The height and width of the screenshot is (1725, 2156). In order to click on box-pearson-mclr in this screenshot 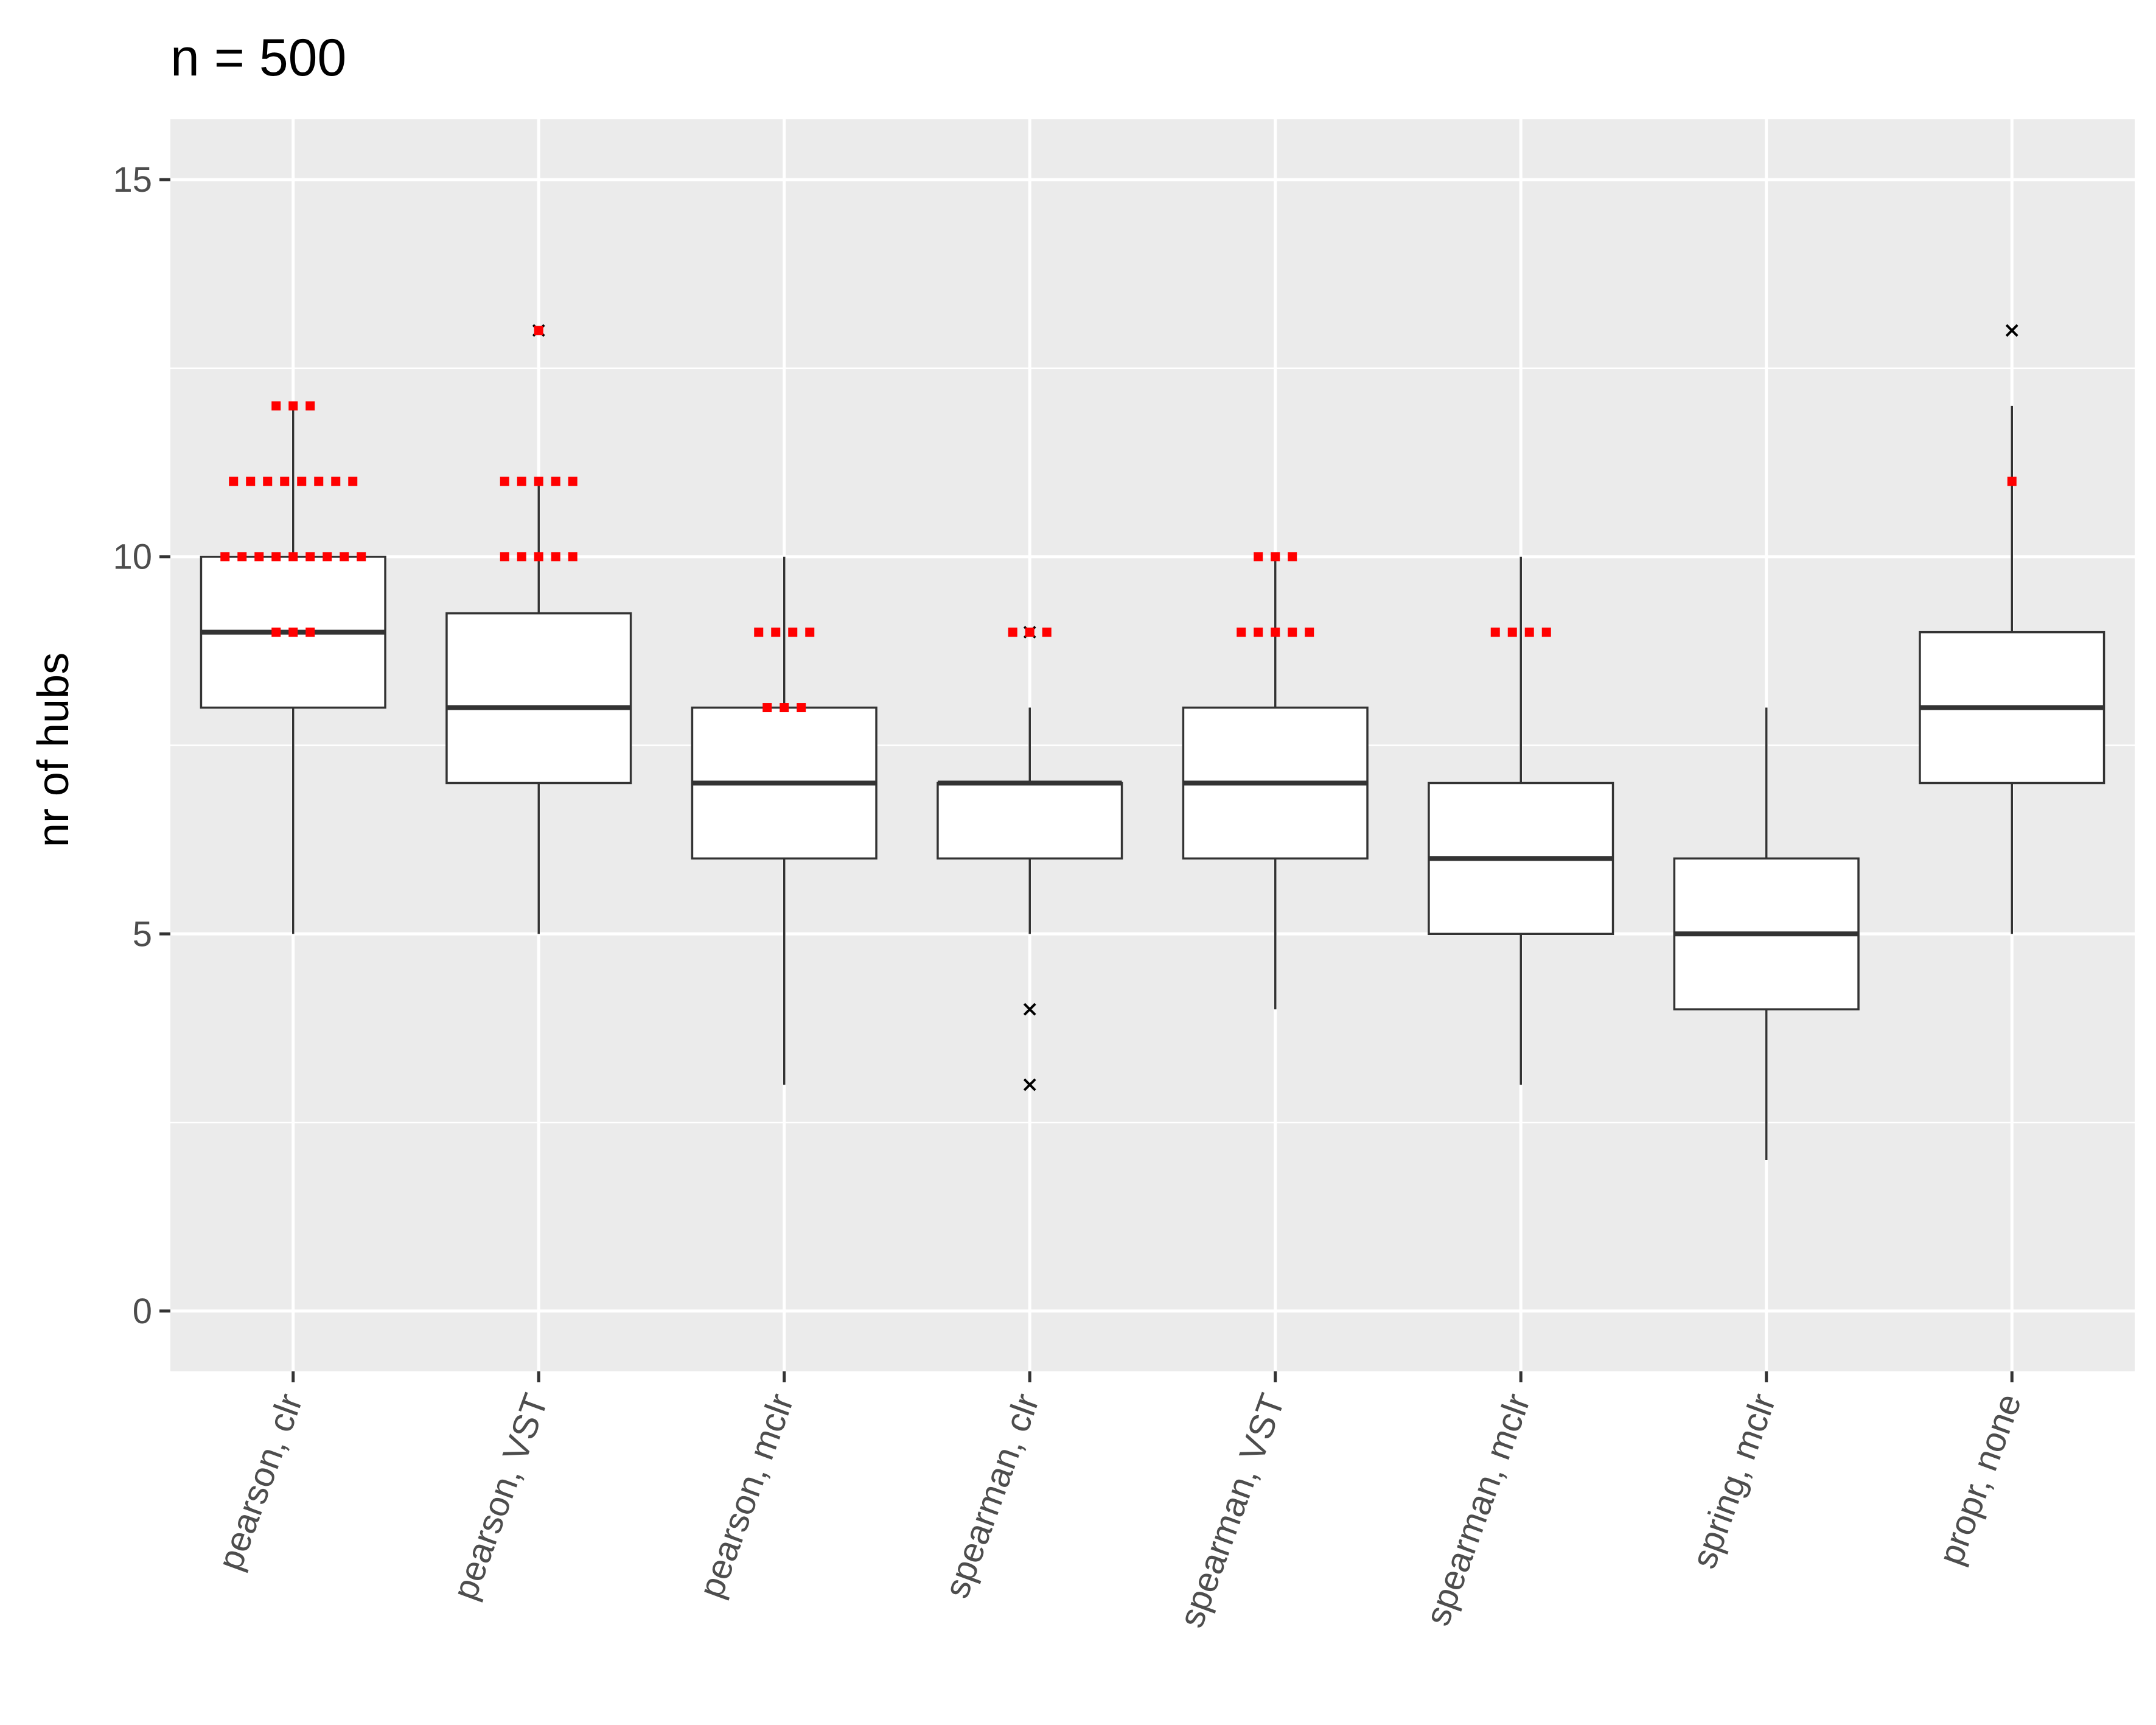, I will do `click(784, 820)`.